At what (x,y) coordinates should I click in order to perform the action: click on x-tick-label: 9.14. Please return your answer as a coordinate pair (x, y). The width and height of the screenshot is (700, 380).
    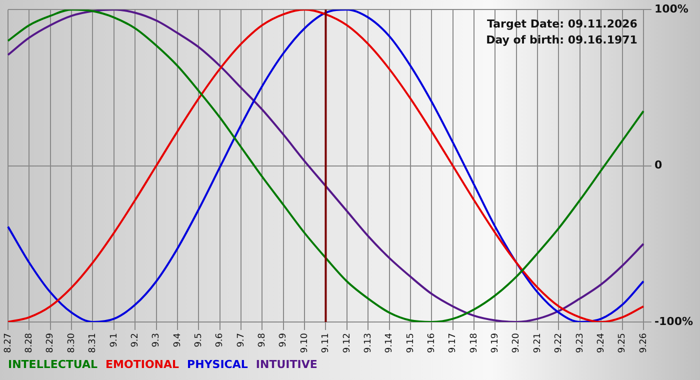
    Looking at the image, I should click on (389, 343).